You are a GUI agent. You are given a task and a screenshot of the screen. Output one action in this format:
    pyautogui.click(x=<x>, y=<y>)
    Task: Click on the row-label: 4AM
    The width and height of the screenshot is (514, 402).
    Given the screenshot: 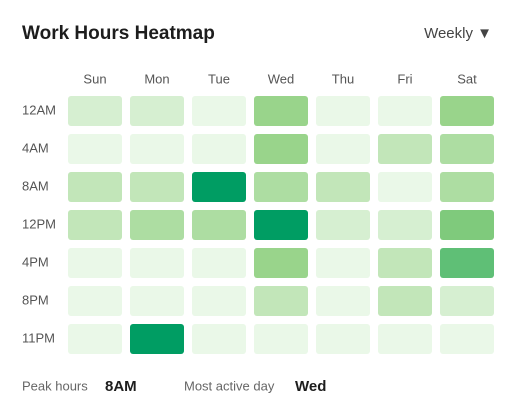 What is the action you would take?
    pyautogui.click(x=35, y=147)
    